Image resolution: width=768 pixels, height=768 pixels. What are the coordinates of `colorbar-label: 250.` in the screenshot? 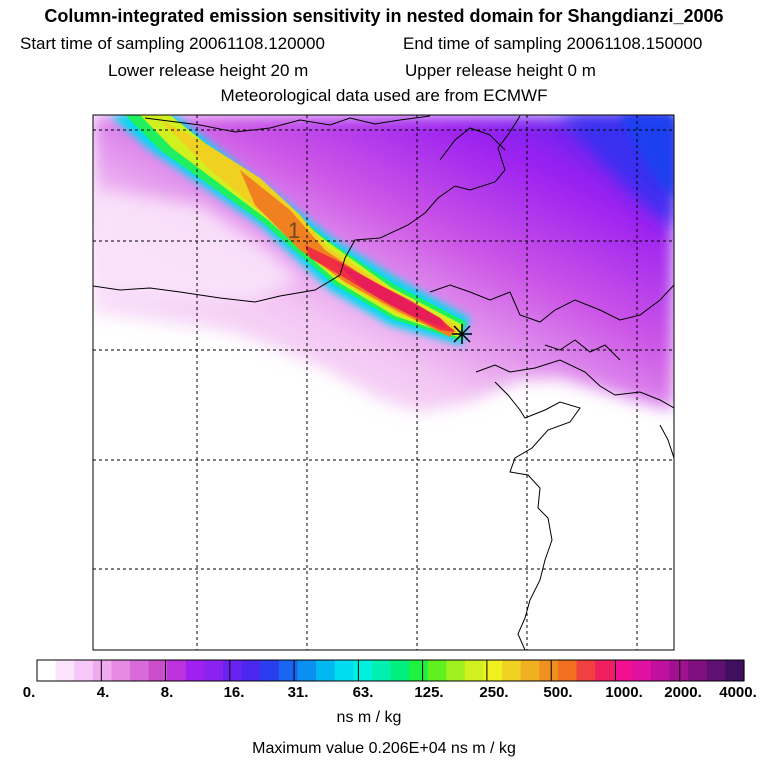 It's located at (494, 692).